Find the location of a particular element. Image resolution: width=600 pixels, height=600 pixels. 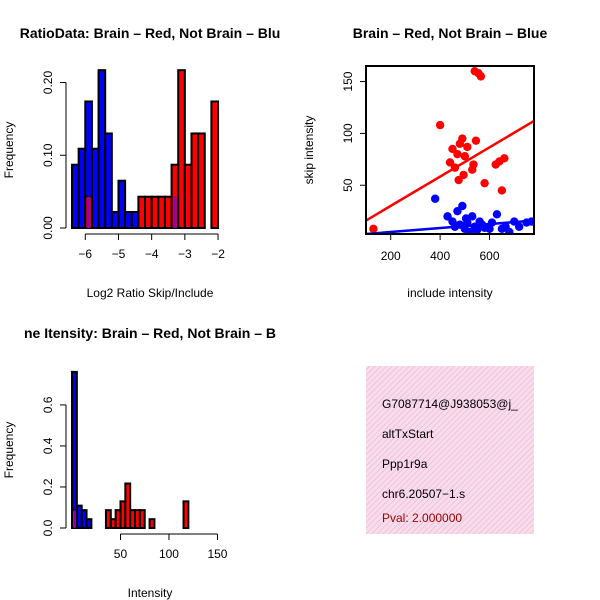

intensity-scatter-marks is located at coordinates (450, 150).